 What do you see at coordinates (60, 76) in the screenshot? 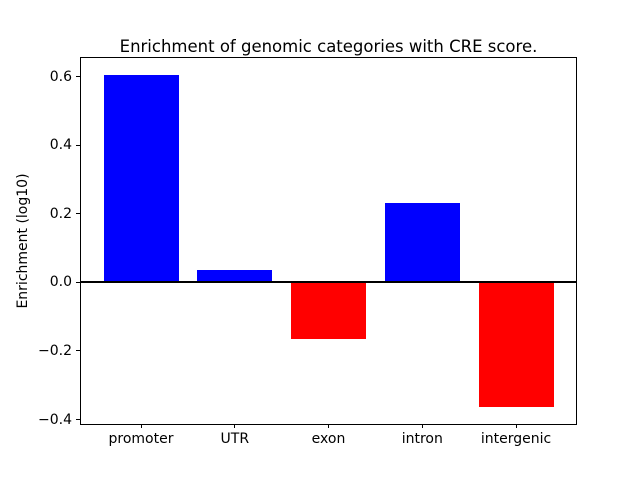
I see `y-tick-label: 0.6` at bounding box center [60, 76].